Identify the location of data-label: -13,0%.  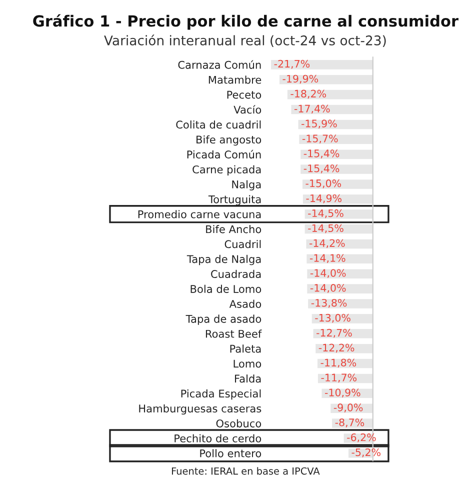
(332, 318).